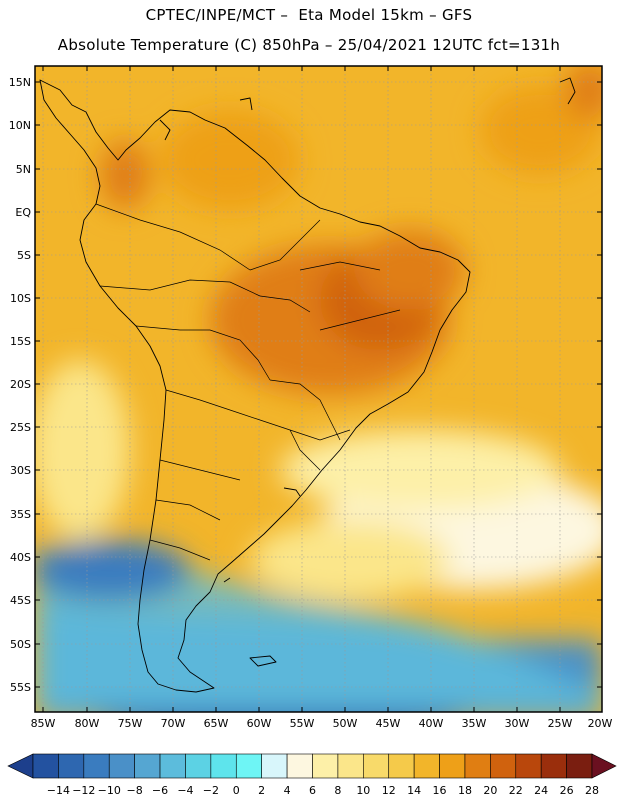 The width and height of the screenshot is (618, 800). Describe the element at coordinates (414, 790) in the screenshot. I see `colorbar-label: 14` at that location.